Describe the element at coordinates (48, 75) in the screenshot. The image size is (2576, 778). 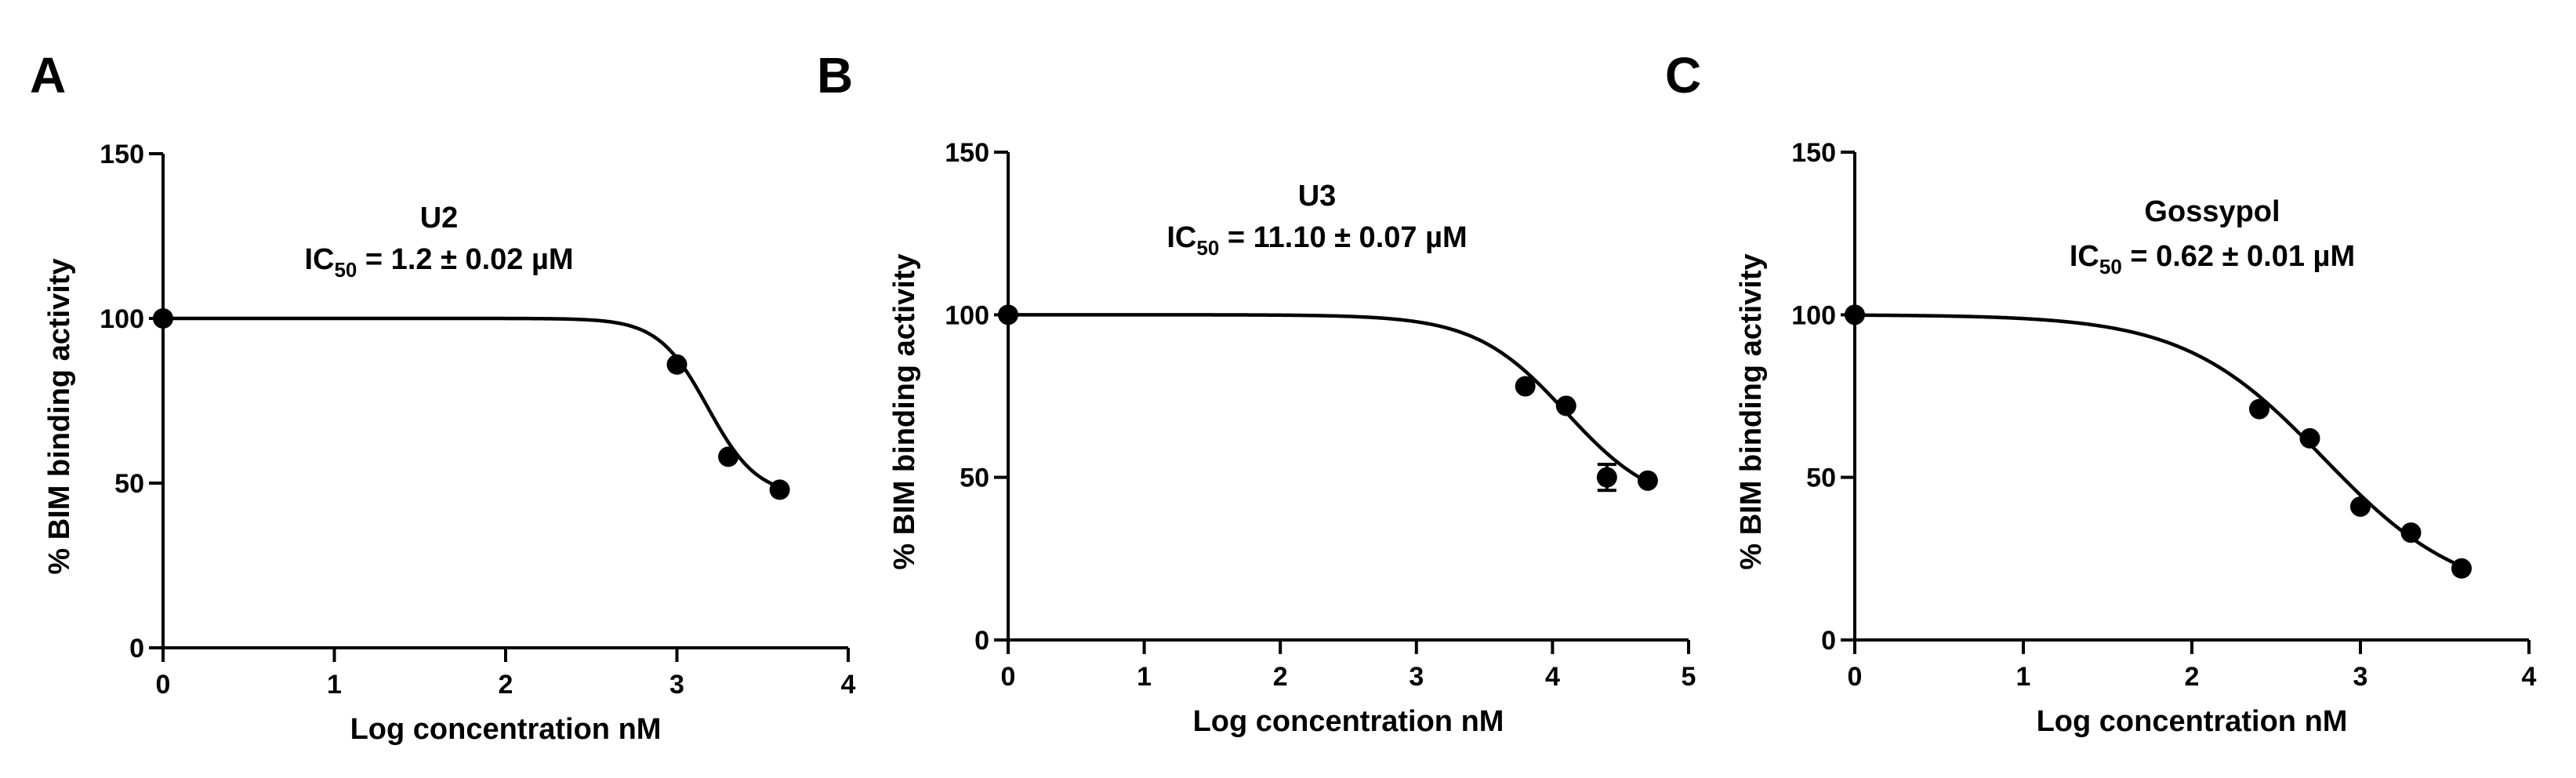
I see `panel-letter: A` at that location.